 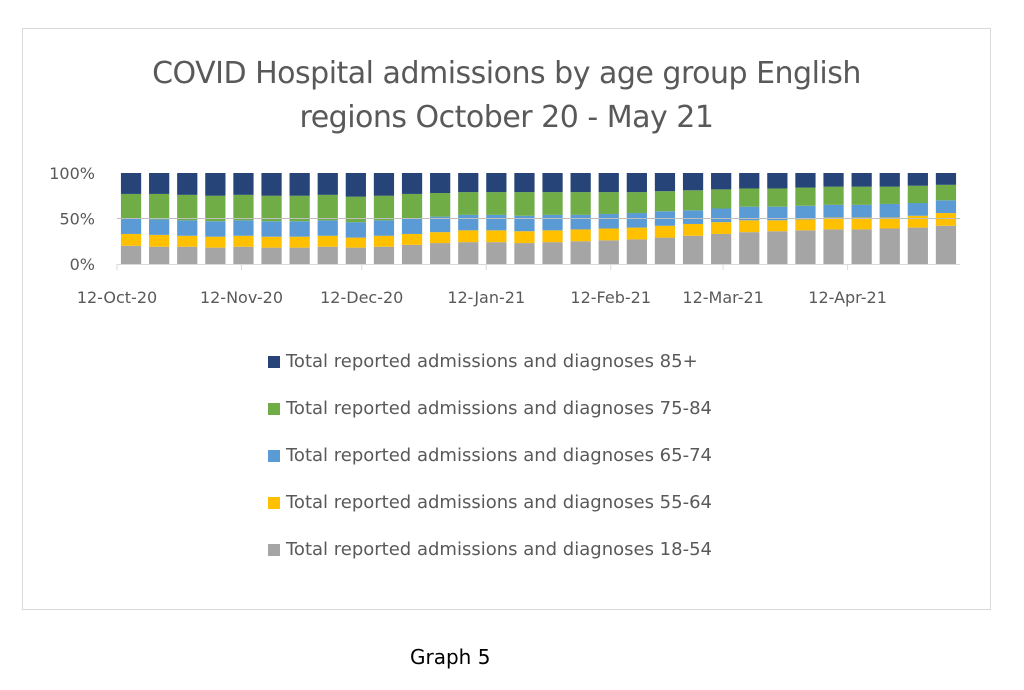 I want to click on y-tick-label: 50%, so click(x=77, y=219).